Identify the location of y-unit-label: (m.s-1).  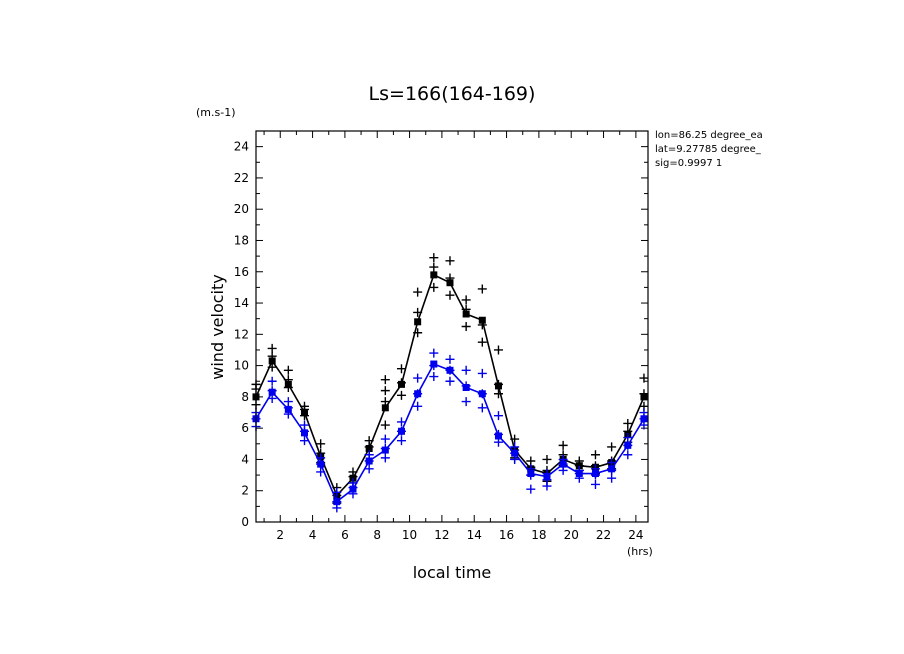
(216, 112).